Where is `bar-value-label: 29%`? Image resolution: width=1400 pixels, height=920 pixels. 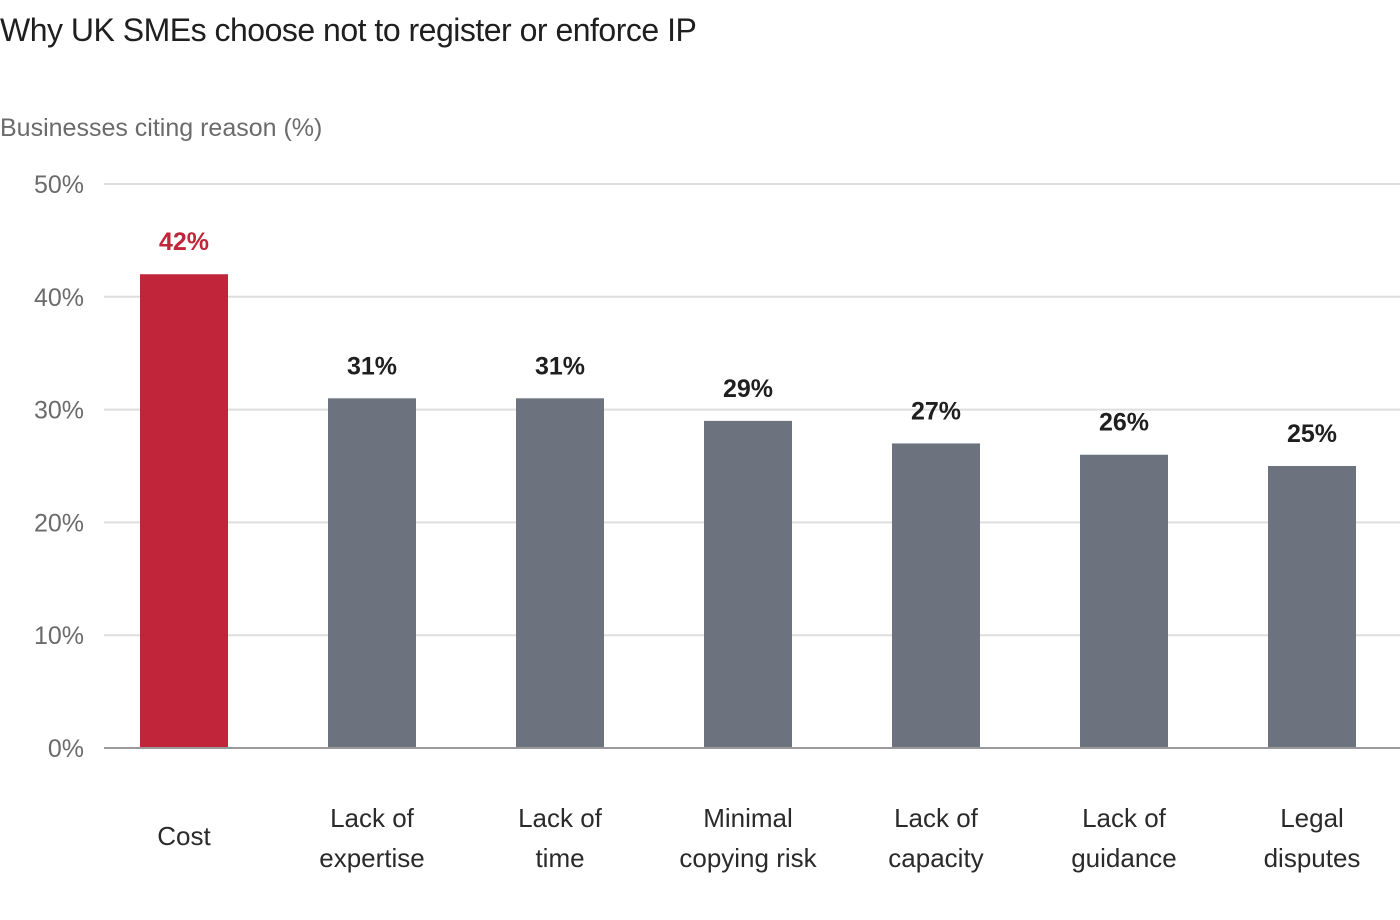 bar-value-label: 29% is located at coordinates (748, 389).